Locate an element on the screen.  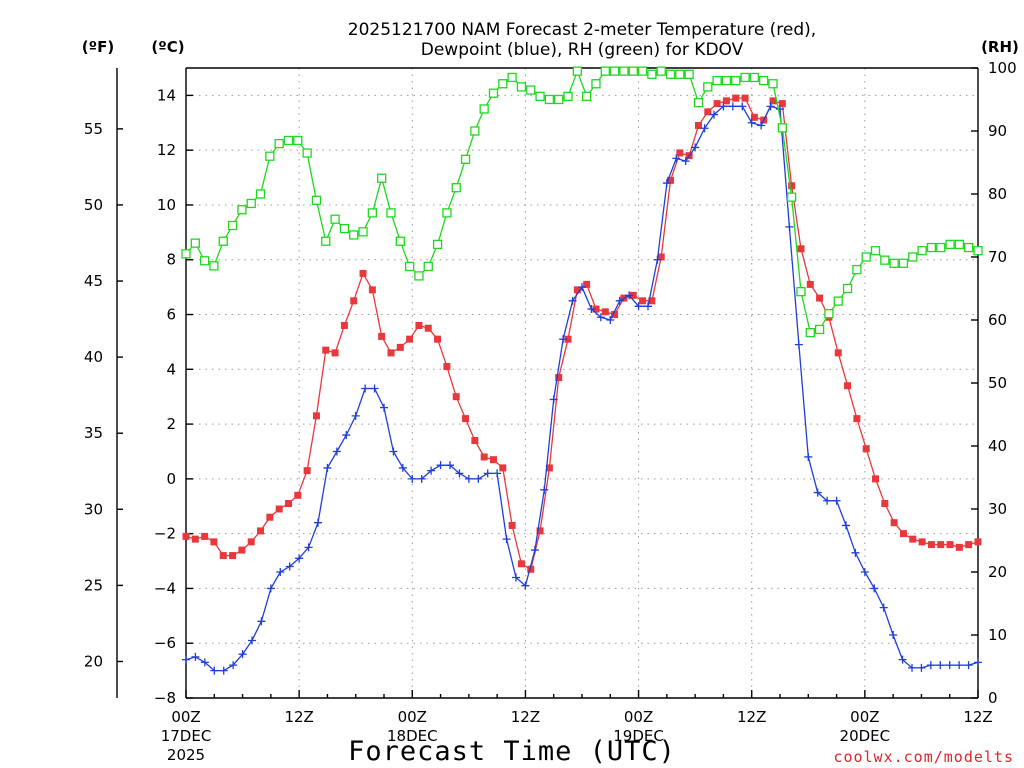
celsius-tick-label: 0 is located at coordinates (171, 479).